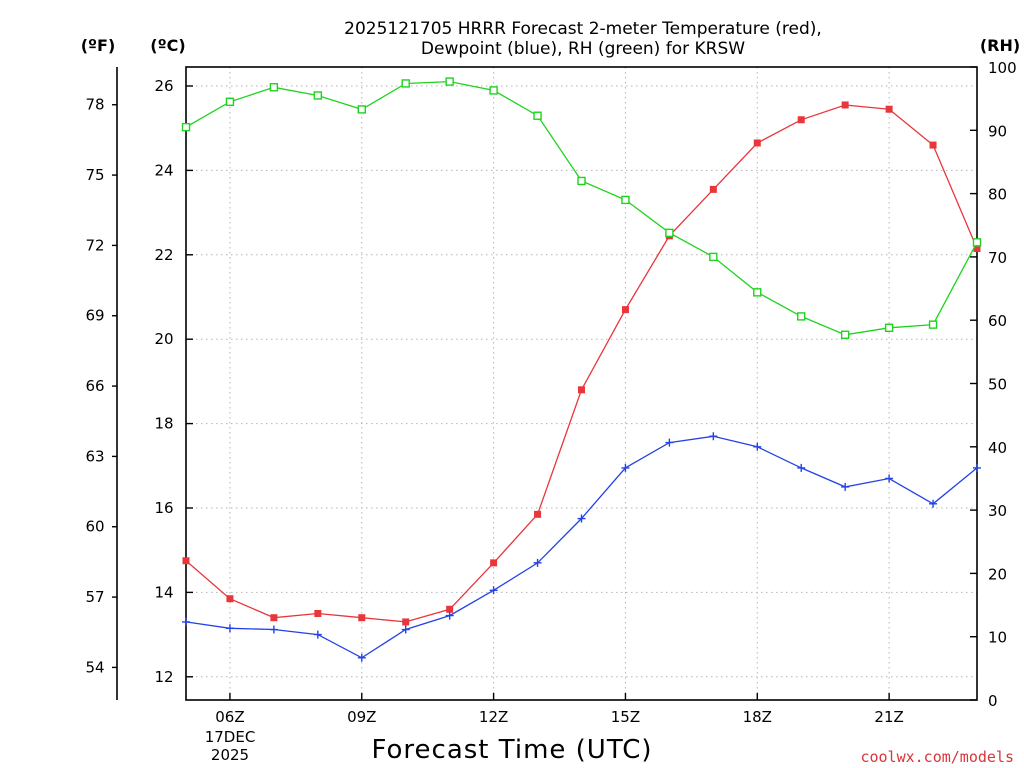 The width and height of the screenshot is (1024, 768). Describe the element at coordinates (937, 757) in the screenshot. I see `credit-label: coolwx.com/models` at that location.